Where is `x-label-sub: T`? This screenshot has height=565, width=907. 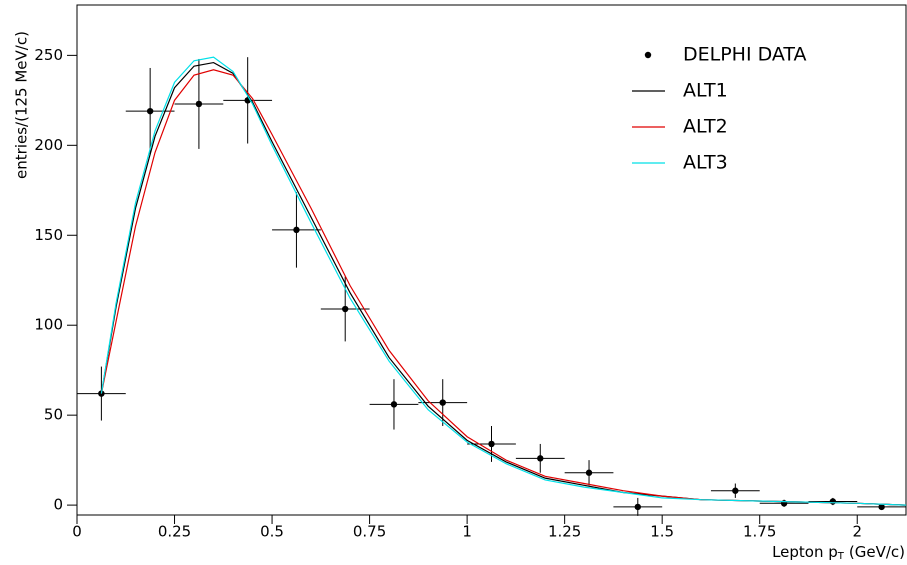
x-label-sub: T is located at coordinates (841, 556).